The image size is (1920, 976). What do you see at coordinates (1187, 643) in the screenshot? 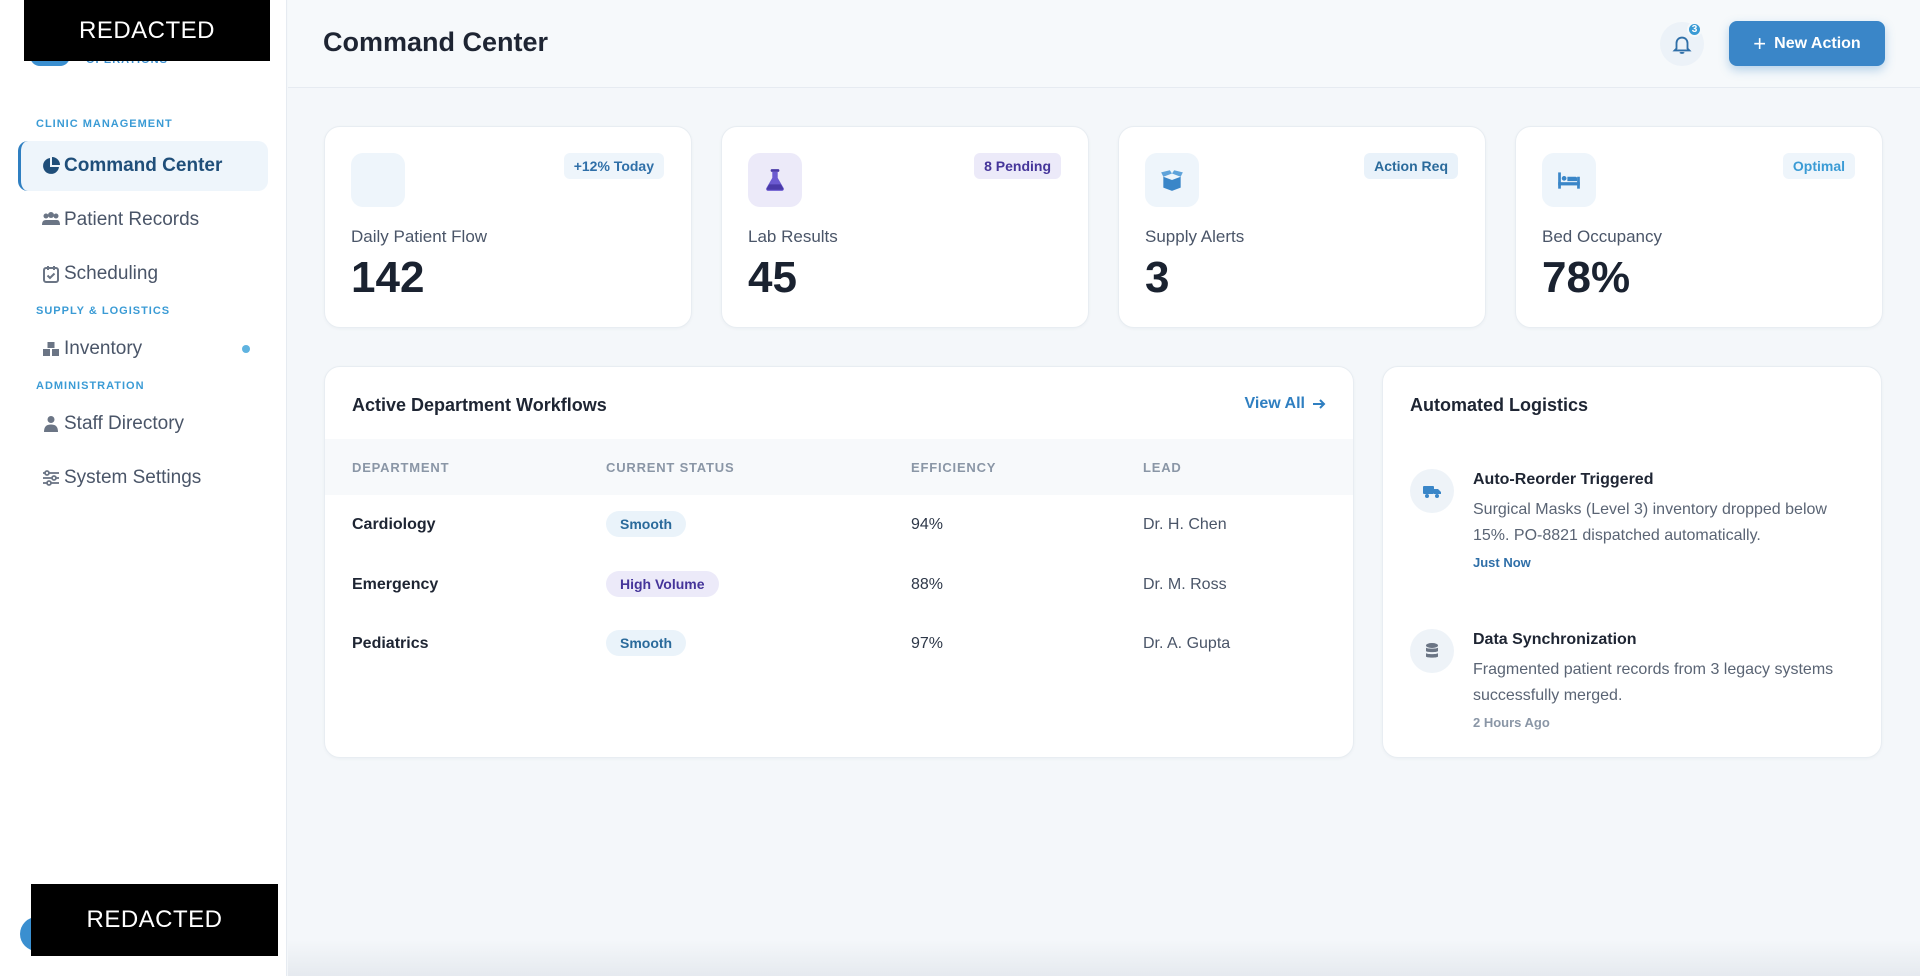
I see `lead-name: Dr. A. Gupta` at bounding box center [1187, 643].